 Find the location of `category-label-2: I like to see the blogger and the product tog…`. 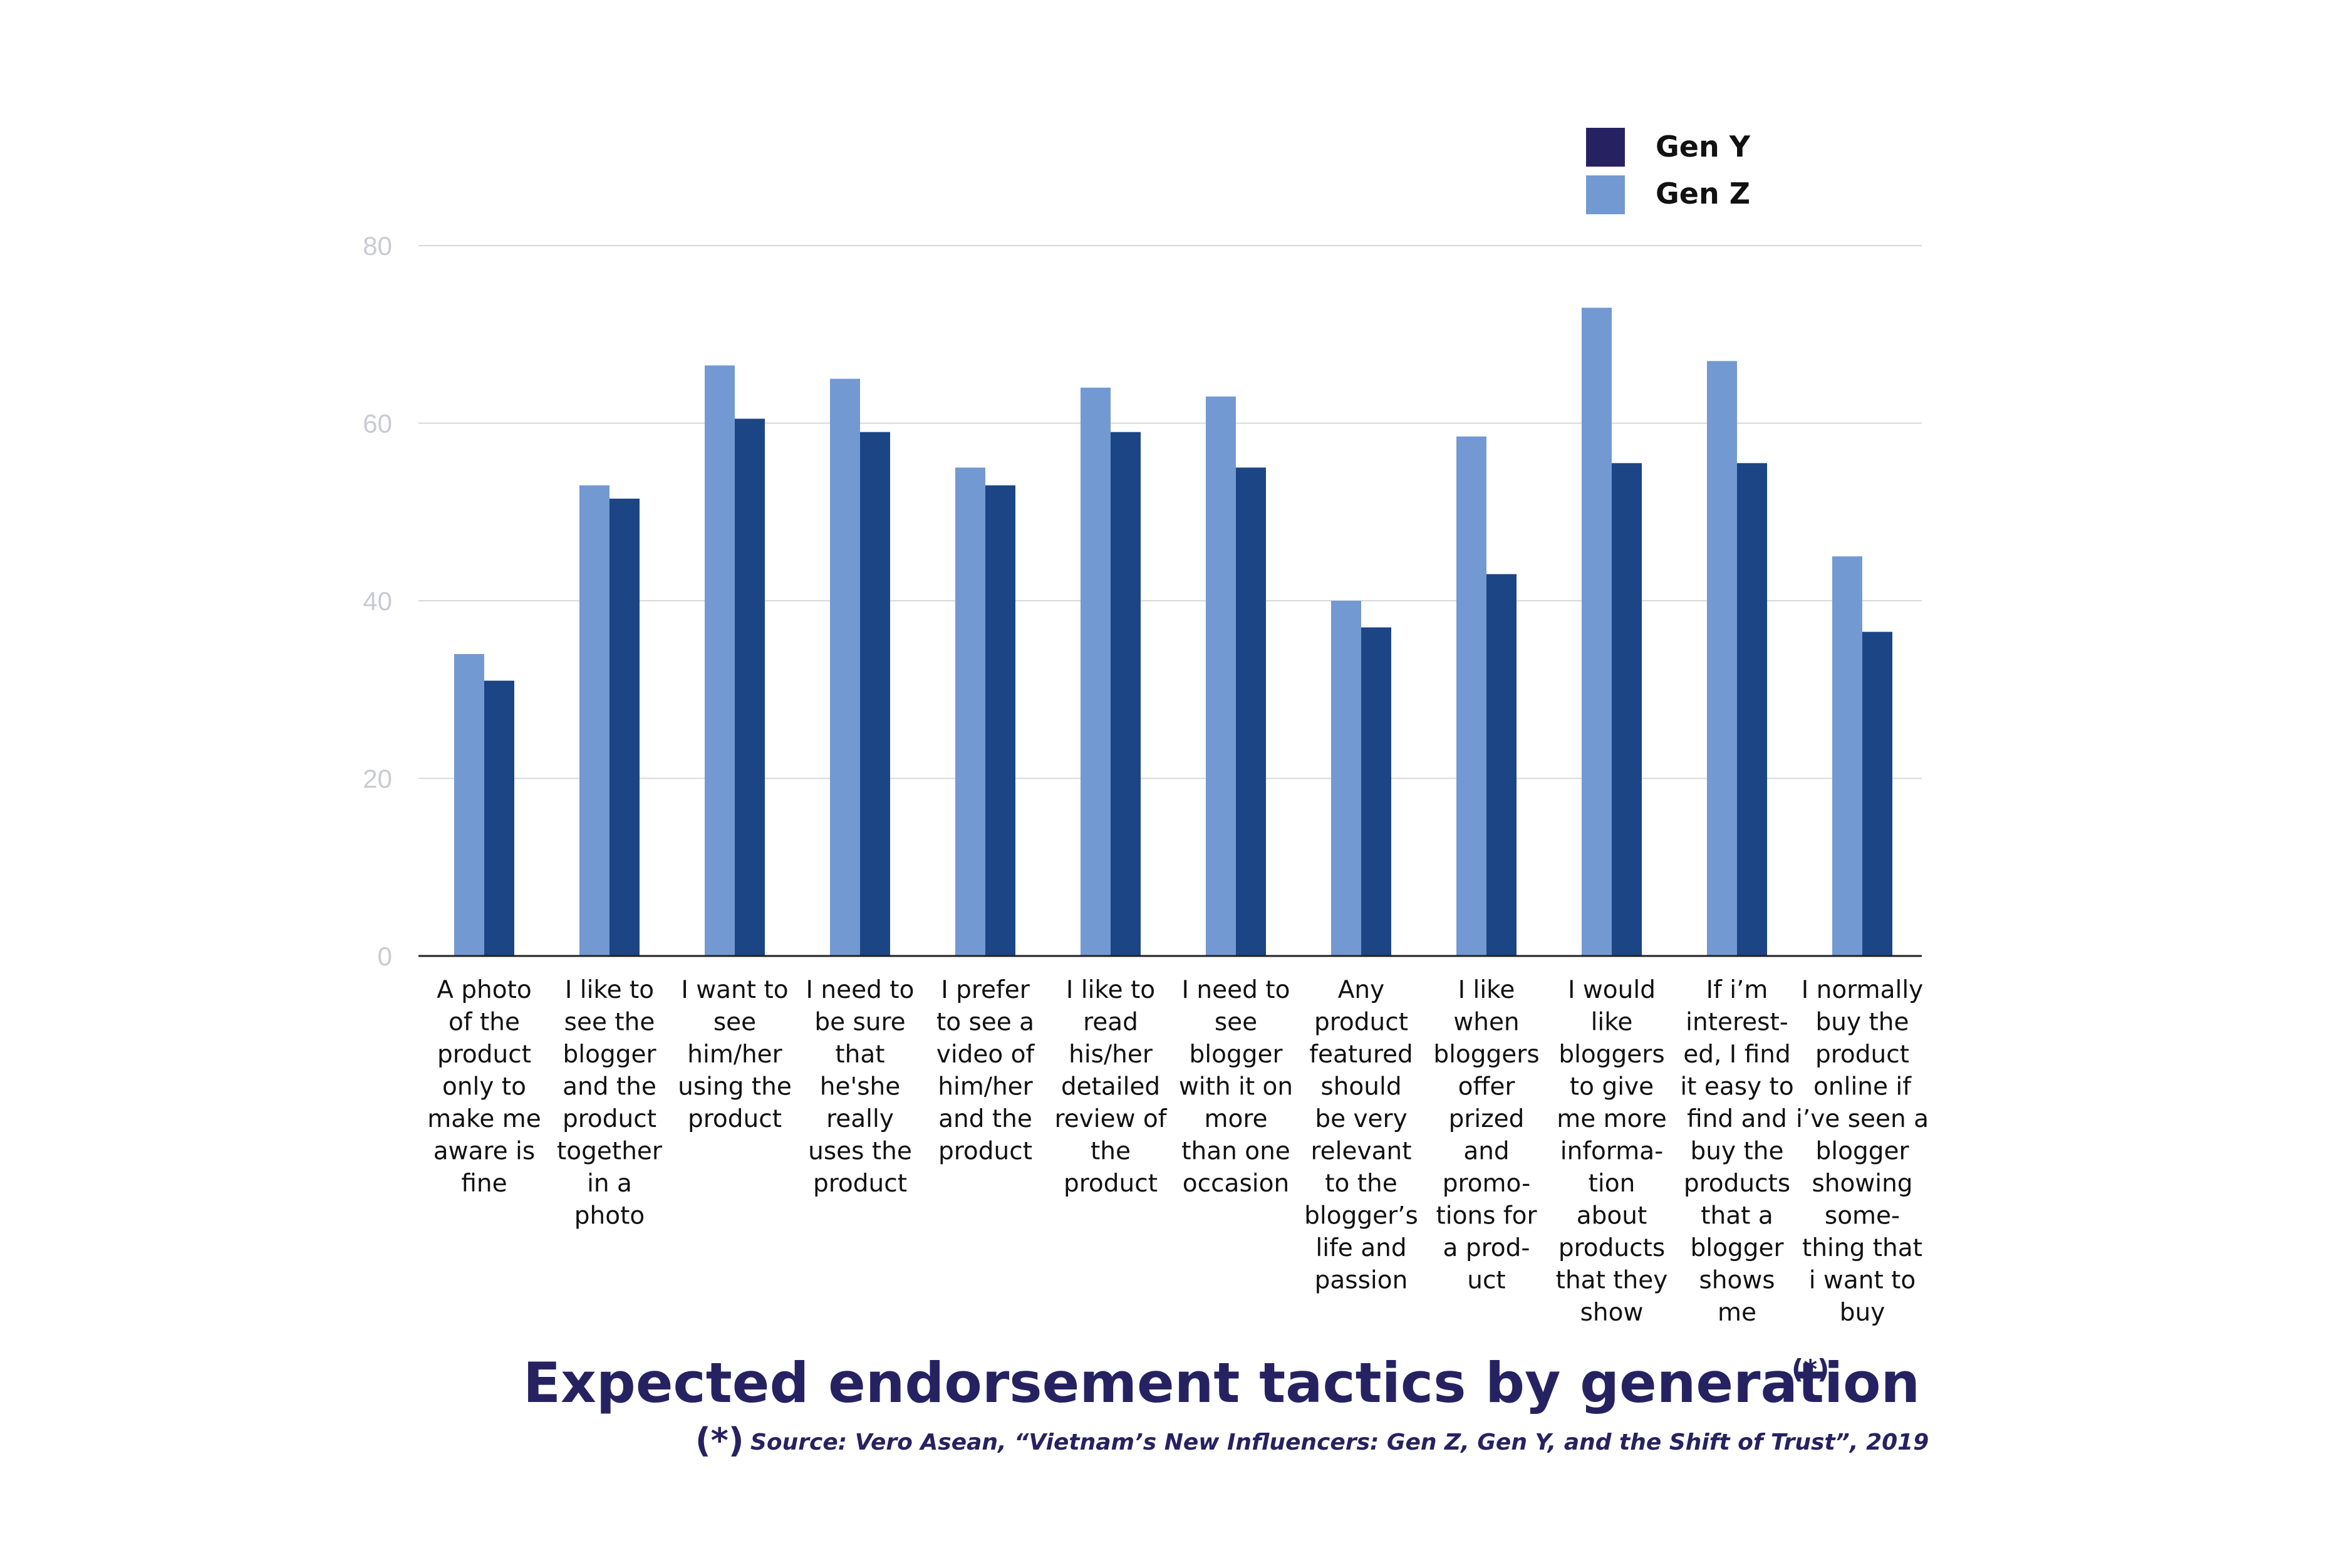

category-label-2: I like to see the blogger and the product tog… is located at coordinates (610, 1103).